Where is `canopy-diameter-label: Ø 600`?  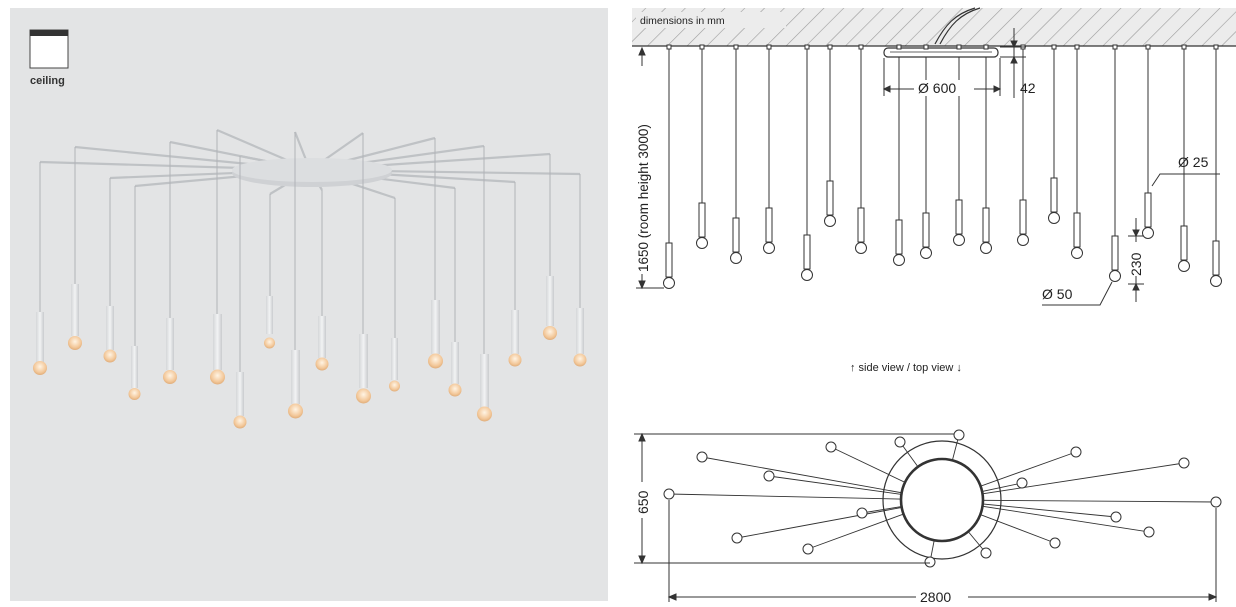
canopy-diameter-label: Ø 600 is located at coordinates (937, 88).